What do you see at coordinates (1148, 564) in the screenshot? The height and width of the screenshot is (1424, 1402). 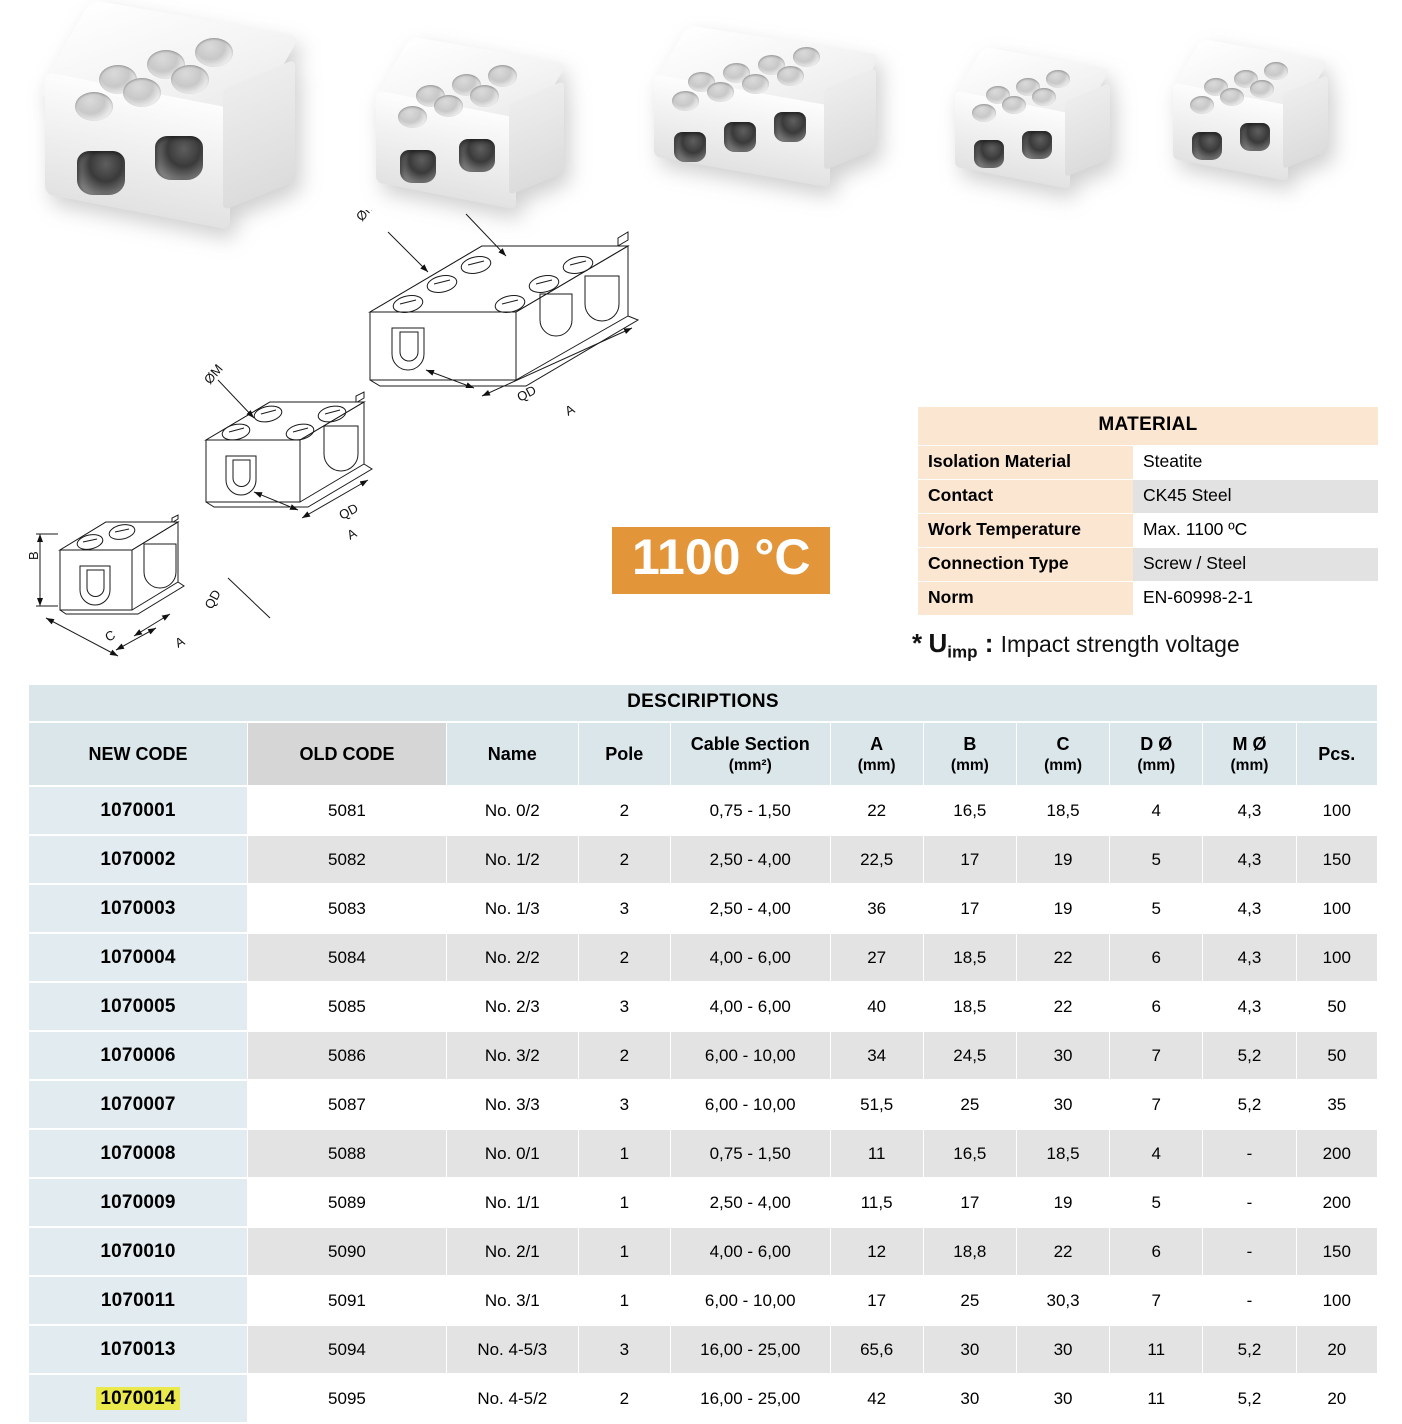 I see `material-row: Connection Type Screw / Steel` at bounding box center [1148, 564].